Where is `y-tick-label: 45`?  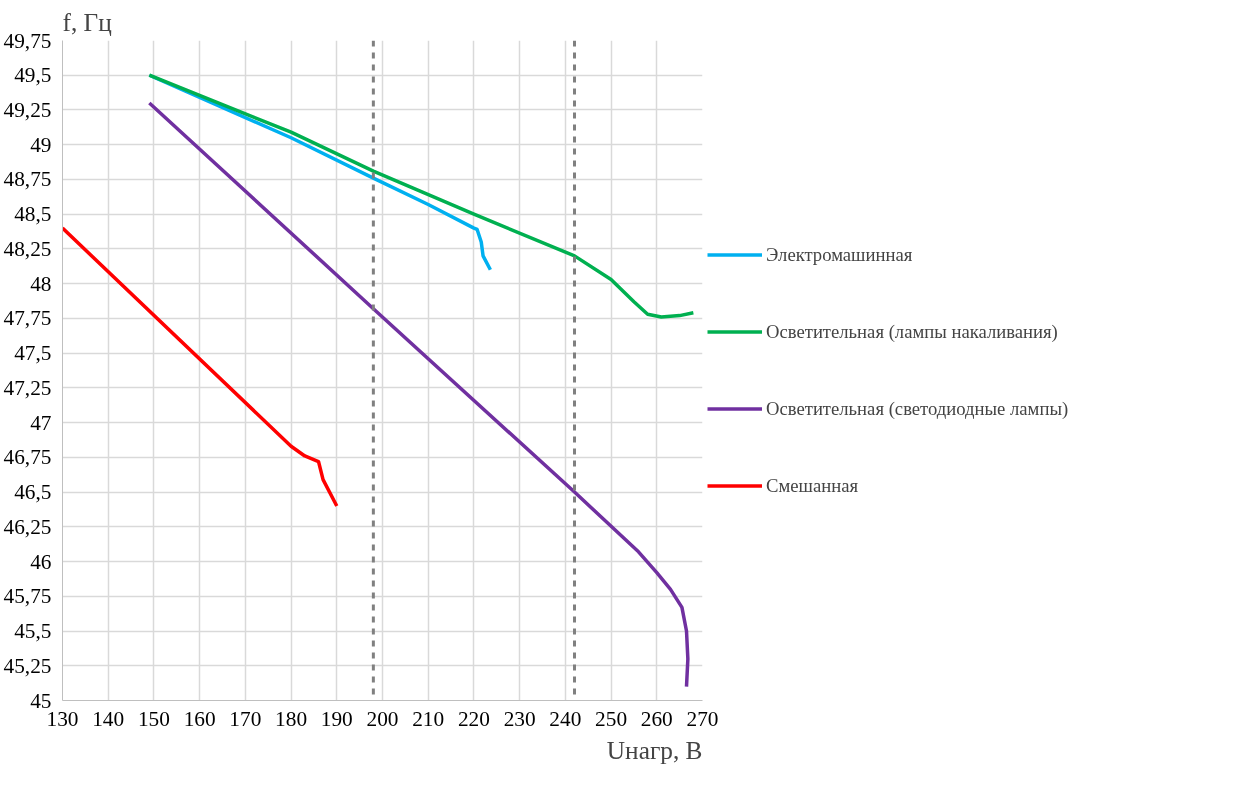 y-tick-label: 45 is located at coordinates (41, 700).